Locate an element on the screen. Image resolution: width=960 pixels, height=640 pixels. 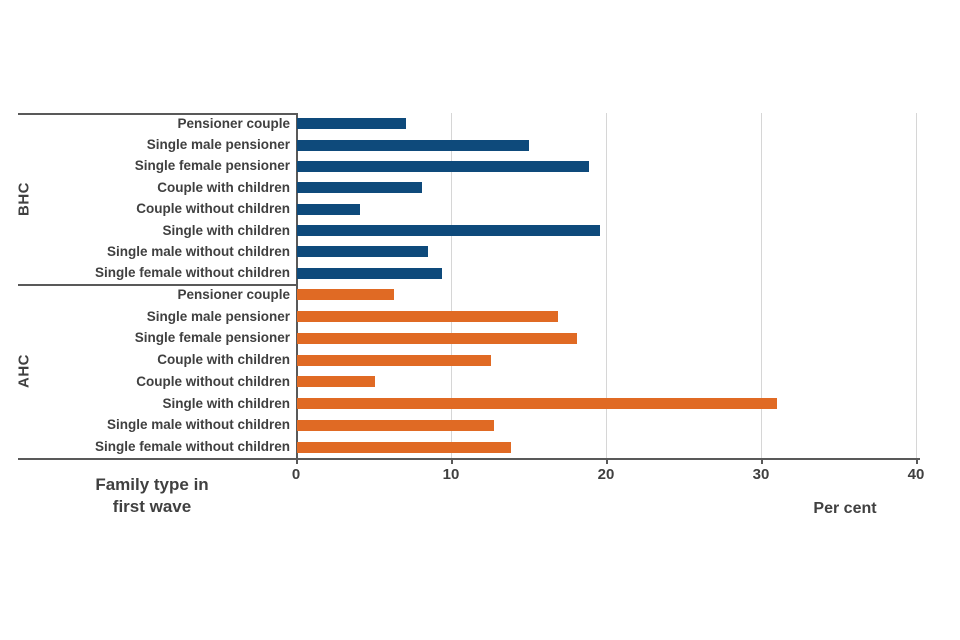
category-label-bhc-5: Single with children is located at coordinates (226, 230).